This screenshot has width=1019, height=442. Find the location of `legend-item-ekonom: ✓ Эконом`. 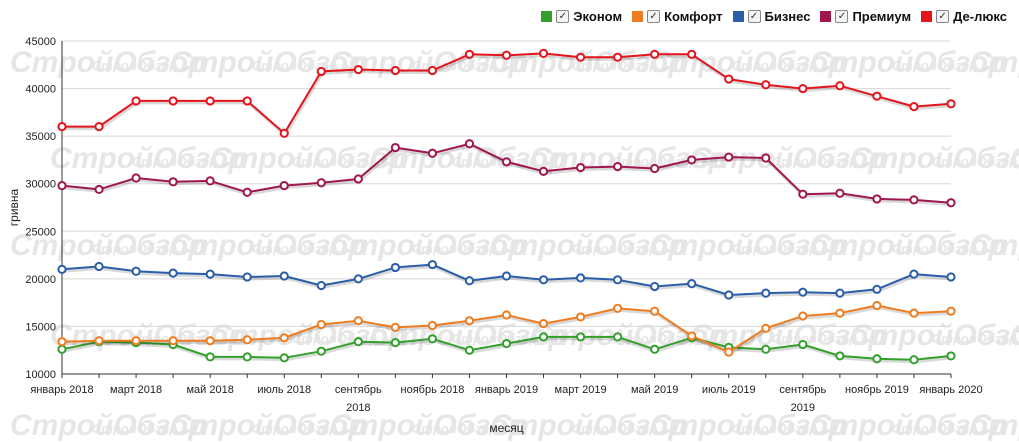

legend-item-ekonom: ✓ Эконом is located at coordinates (581, 16).